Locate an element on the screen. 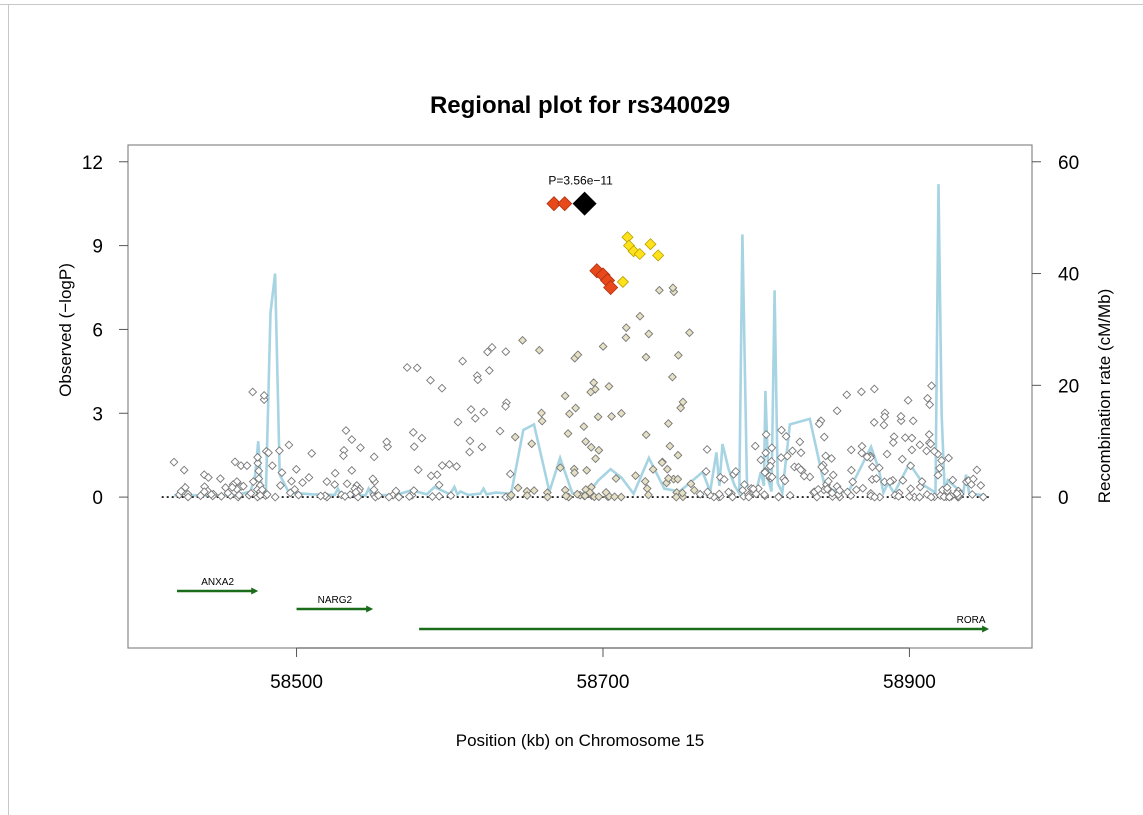 This screenshot has height=815, width=1143. y2-tick-label: 60 is located at coordinates (1068, 163).